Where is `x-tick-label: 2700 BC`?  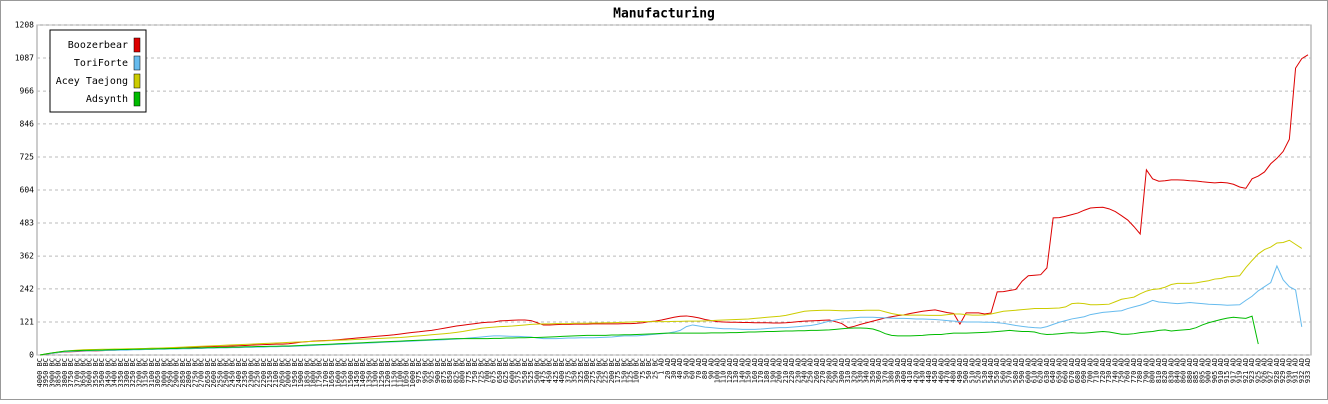 x-tick-label: 2700 BC is located at coordinates (202, 373).